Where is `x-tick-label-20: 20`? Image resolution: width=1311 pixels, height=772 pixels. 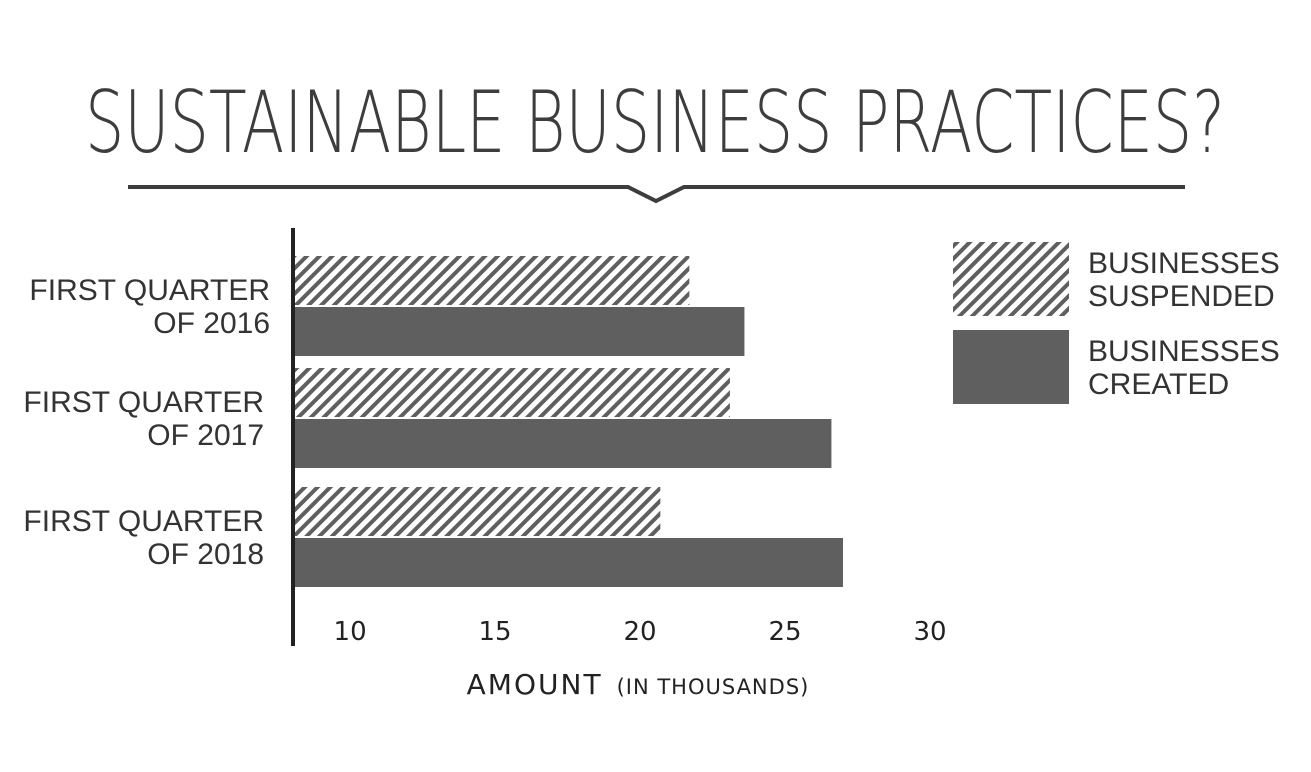
x-tick-label-20: 20 is located at coordinates (639, 632).